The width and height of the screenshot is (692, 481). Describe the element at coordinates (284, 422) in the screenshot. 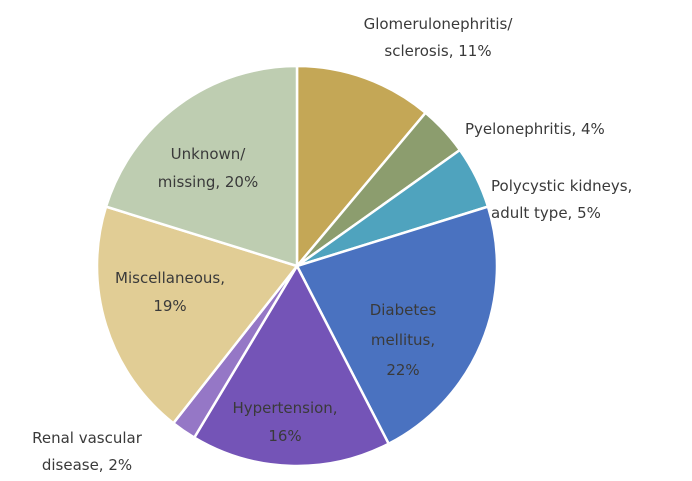

I see `slice-label-4: Hypertension, 16%` at that location.